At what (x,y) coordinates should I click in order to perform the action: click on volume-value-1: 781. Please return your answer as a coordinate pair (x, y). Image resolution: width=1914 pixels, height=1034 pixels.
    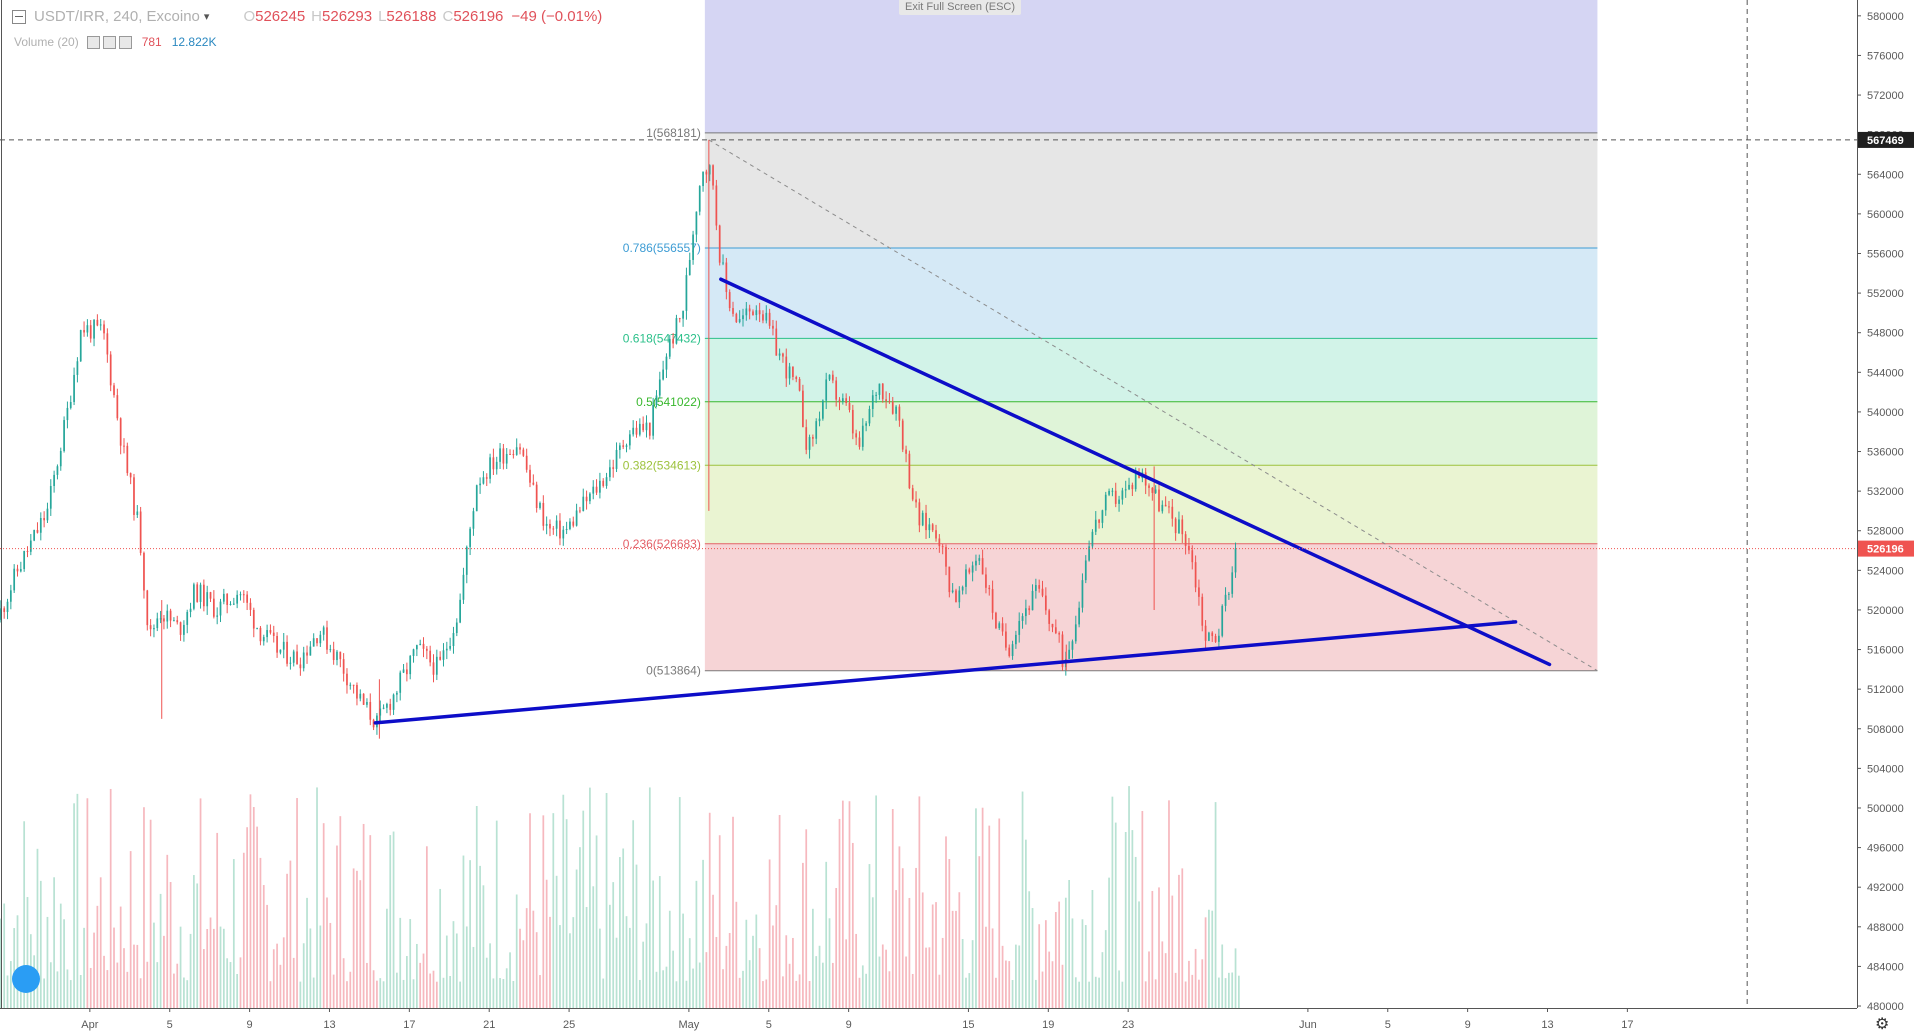
    Looking at the image, I should click on (151, 42).